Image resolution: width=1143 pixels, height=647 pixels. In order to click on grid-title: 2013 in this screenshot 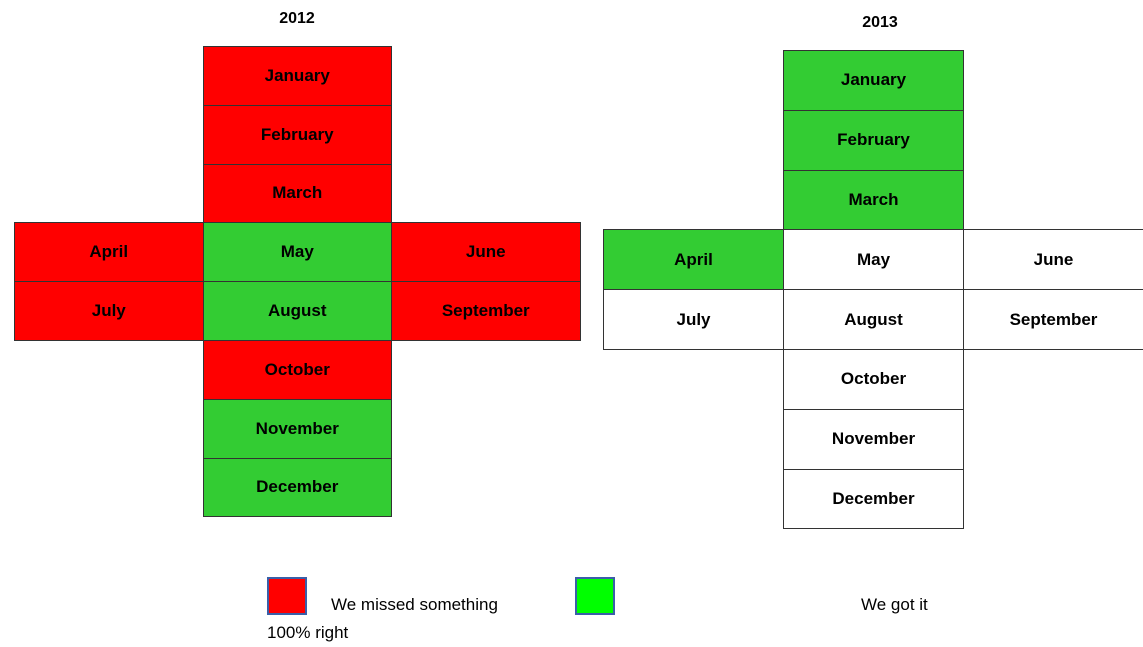, I will do `click(880, 22)`.